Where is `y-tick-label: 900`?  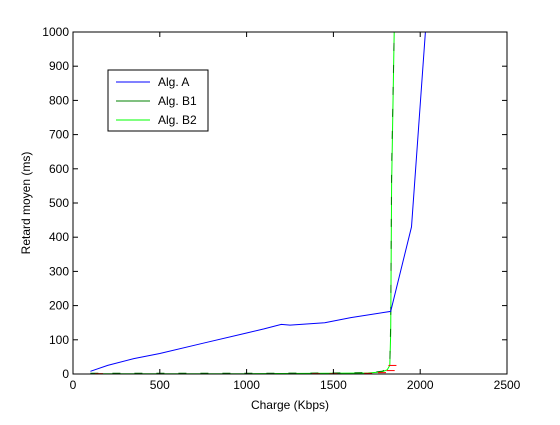
y-tick-label: 900 is located at coordinates (59, 66).